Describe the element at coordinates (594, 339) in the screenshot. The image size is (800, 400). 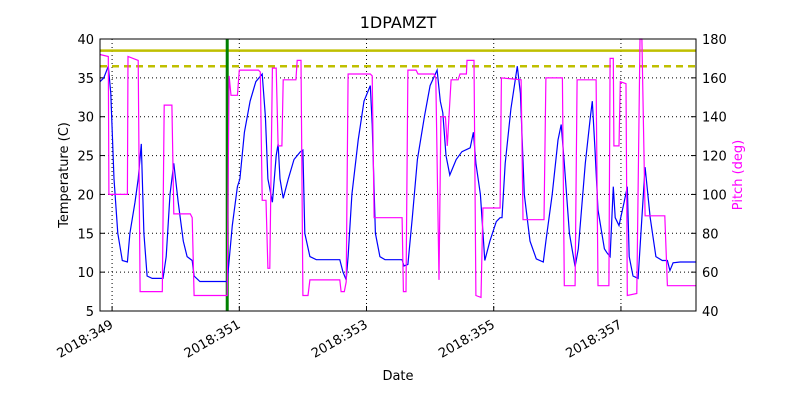
I see `x-tick-label: 2018:357` at that location.